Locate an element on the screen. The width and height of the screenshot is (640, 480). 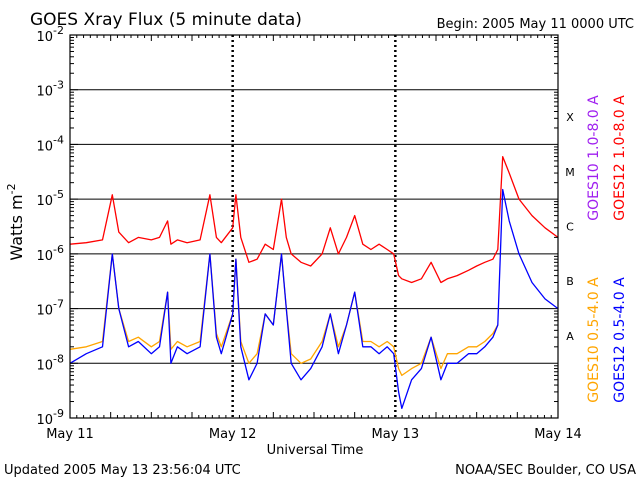
y-tick-label: 10⁻⁶ is located at coordinates (50, 253).